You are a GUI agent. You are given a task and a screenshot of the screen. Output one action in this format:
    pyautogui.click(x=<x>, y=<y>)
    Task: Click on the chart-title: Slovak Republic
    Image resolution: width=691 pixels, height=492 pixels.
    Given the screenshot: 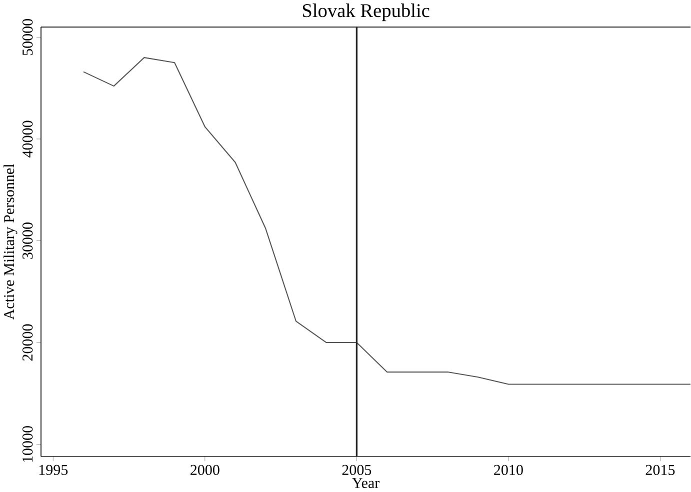 What is the action you would take?
    pyautogui.click(x=366, y=13)
    